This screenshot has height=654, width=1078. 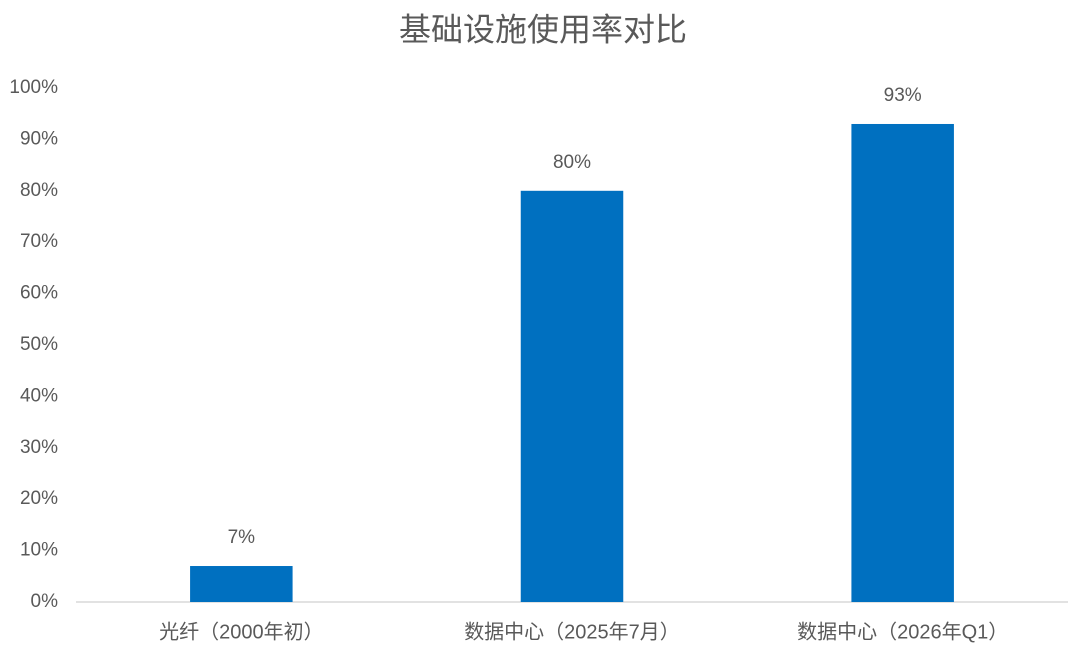 I want to click on y-tick-label: 90%, so click(x=39, y=138).